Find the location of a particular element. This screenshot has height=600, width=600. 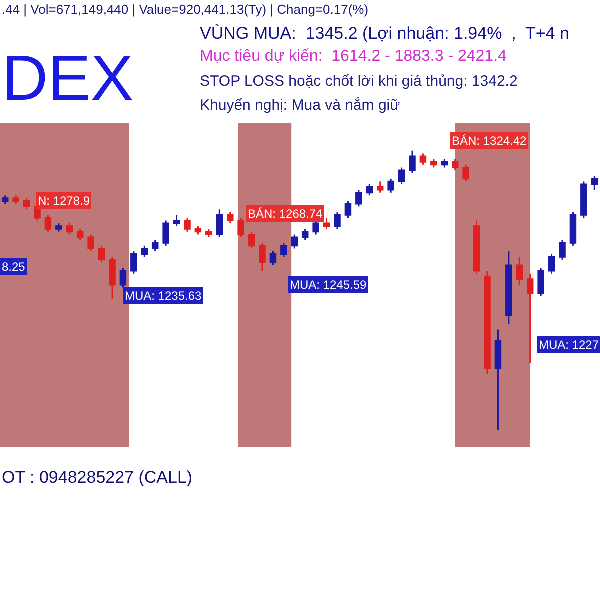

text: OT : 0948285227 (CALL) is located at coordinates (97, 477).